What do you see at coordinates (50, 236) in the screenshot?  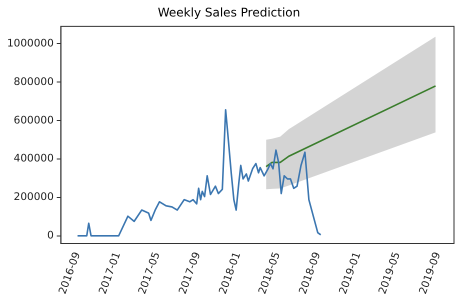 I see `y-tick-label: 0` at bounding box center [50, 236].